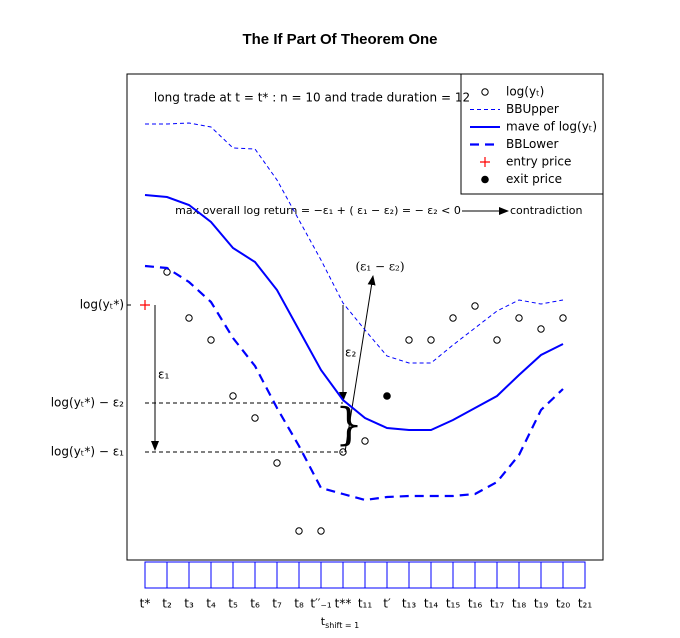 This screenshot has height=638, width=680. Describe the element at coordinates (525, 92) in the screenshot. I see `legend-label: log(yₜ)` at that location.